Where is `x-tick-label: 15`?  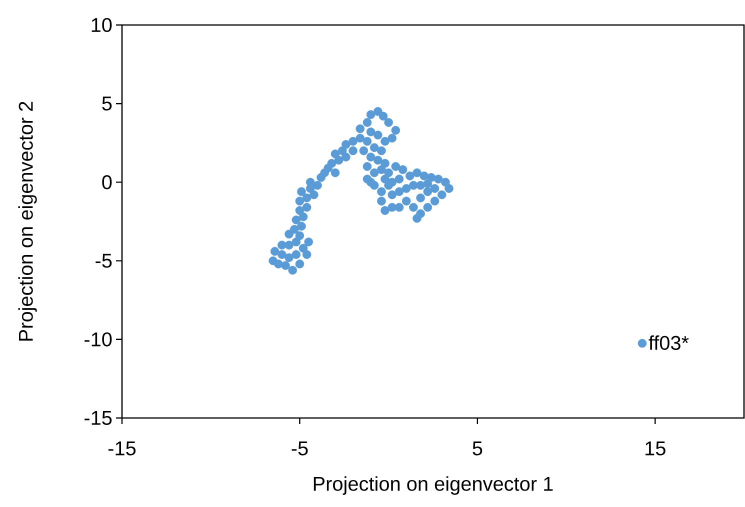
x-tick-label: 15 is located at coordinates (656, 449).